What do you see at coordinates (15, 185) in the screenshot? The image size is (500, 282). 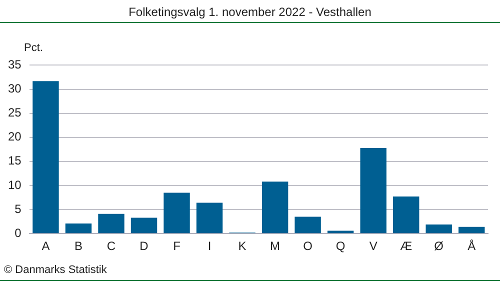 I see `y-tick-label: 10` at bounding box center [15, 185].